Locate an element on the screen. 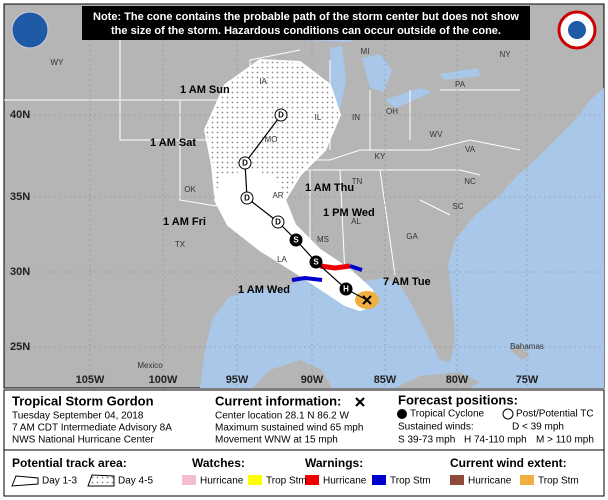  region-label: MI is located at coordinates (365, 51).